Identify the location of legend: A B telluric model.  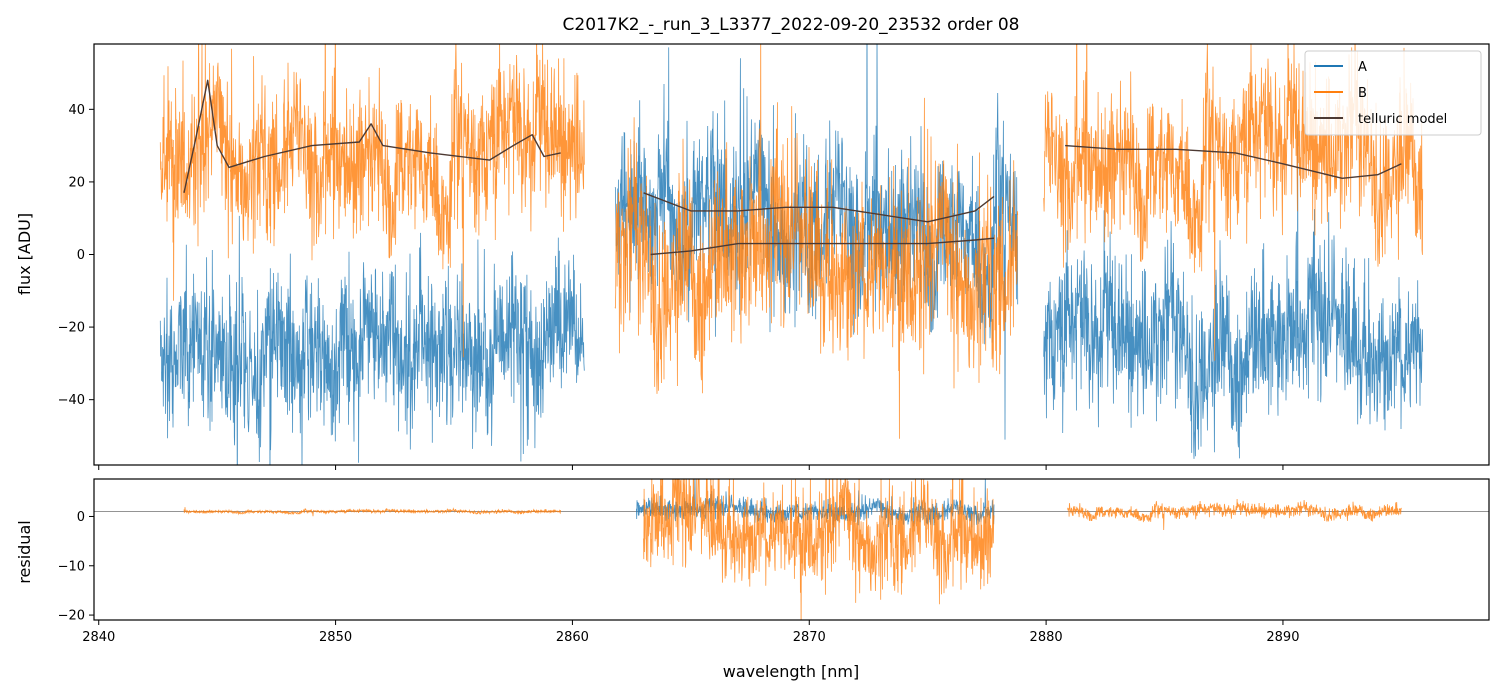
(1393, 93).